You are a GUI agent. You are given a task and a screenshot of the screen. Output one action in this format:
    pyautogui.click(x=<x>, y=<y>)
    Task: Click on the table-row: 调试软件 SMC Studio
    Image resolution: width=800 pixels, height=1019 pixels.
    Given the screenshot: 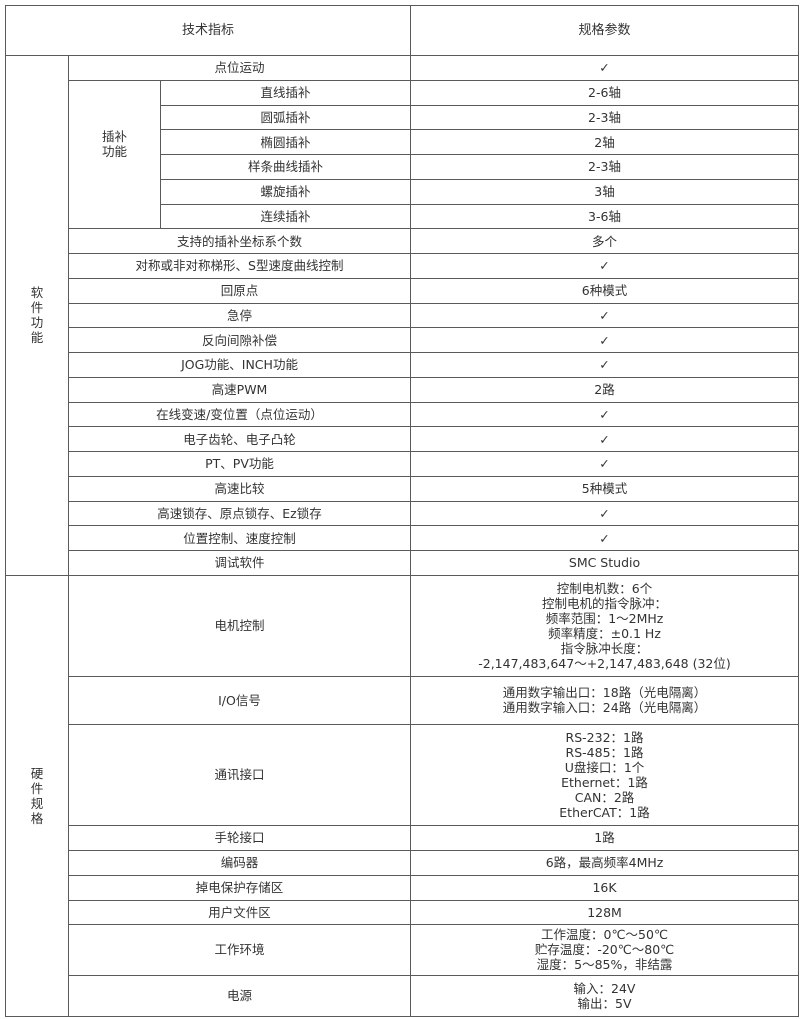 What is the action you would take?
    pyautogui.click(x=403, y=563)
    